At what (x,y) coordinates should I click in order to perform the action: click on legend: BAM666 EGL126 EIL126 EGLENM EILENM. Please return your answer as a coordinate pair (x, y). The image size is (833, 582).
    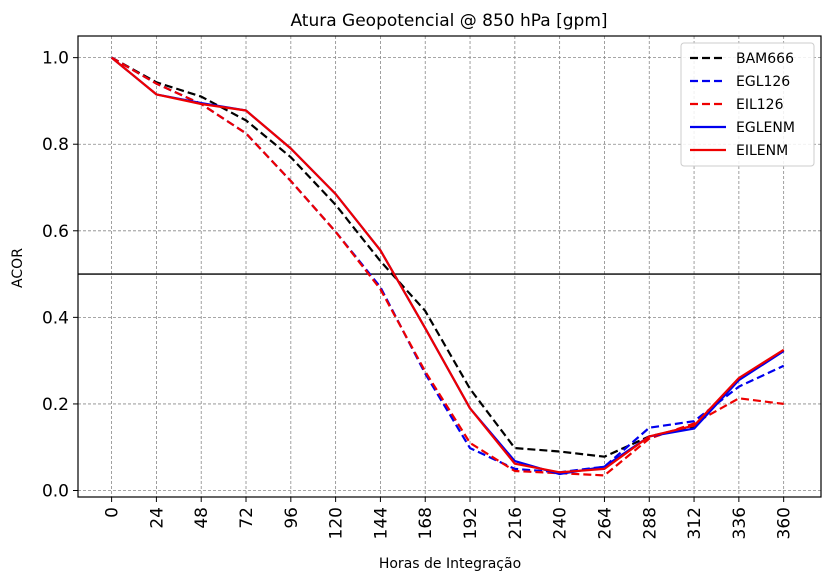
    Looking at the image, I should click on (747, 104).